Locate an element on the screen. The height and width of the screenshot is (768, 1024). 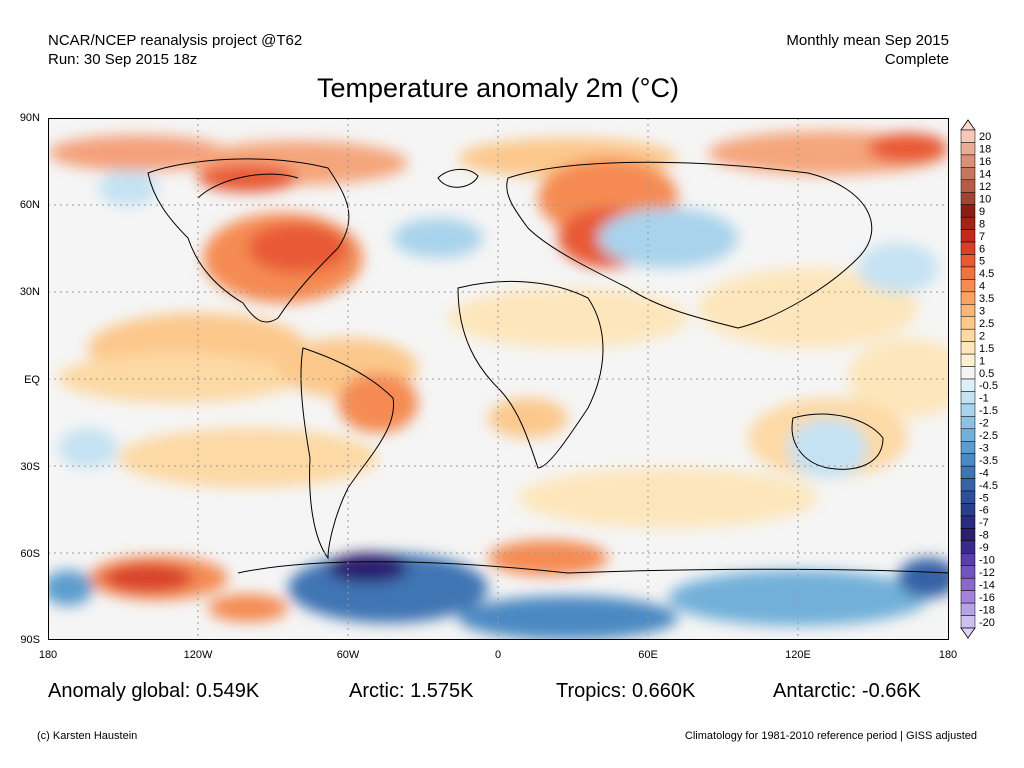
stat-global: Anomaly global: 0.549K is located at coordinates (154, 691).